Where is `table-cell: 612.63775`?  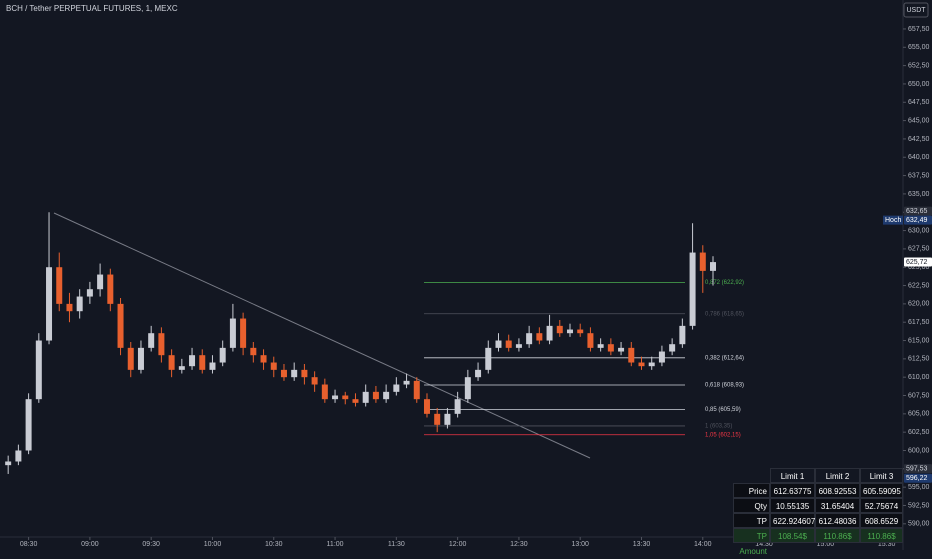 table-cell: 612.63775 is located at coordinates (792, 490).